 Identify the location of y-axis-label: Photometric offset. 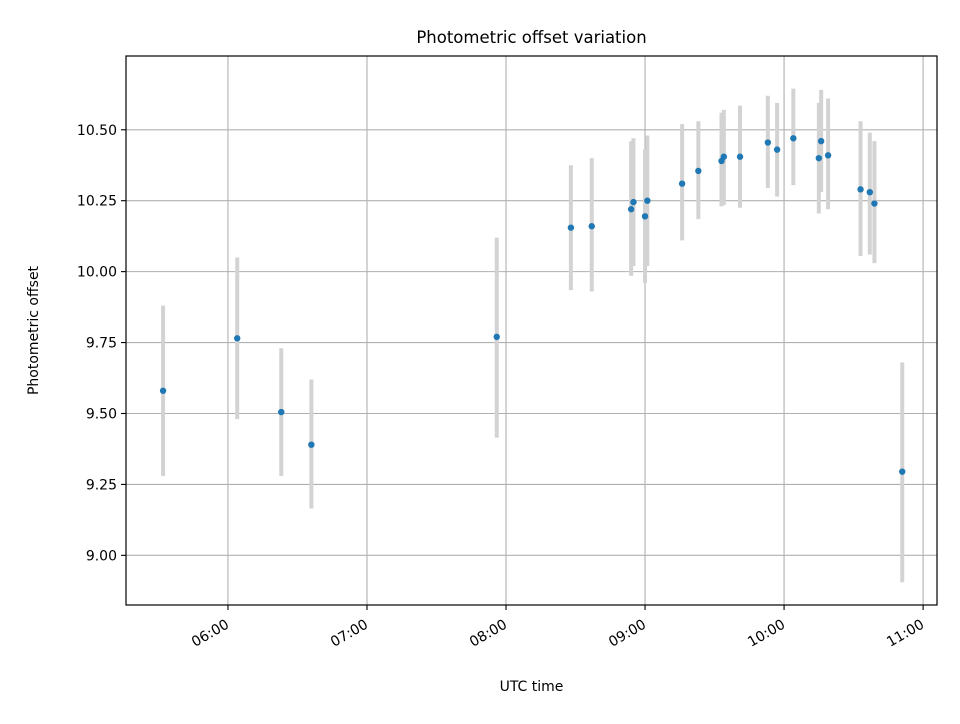
(34, 330).